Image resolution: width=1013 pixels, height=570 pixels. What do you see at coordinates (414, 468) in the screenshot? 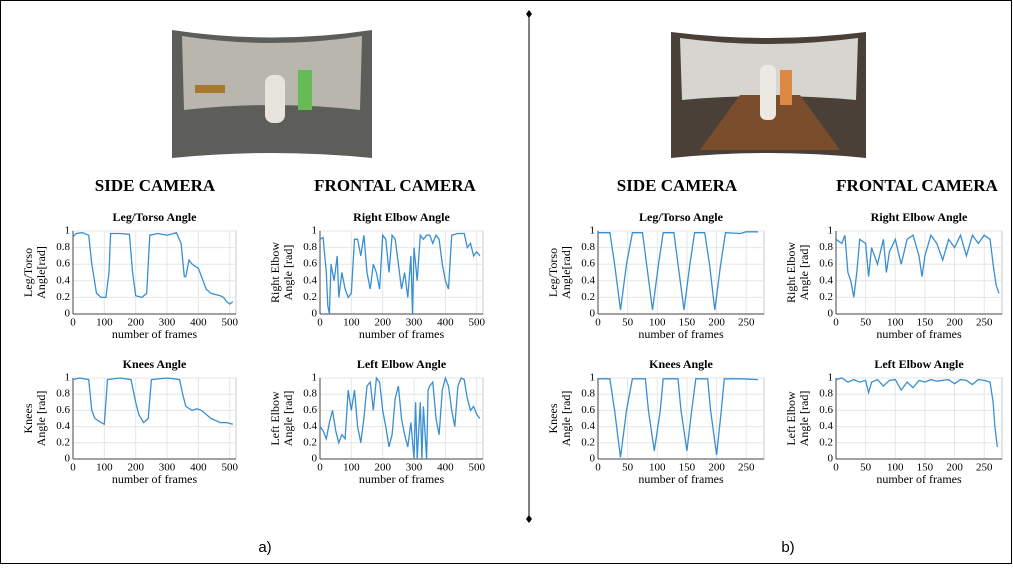
I see `x-tick-label: 300` at bounding box center [414, 468].